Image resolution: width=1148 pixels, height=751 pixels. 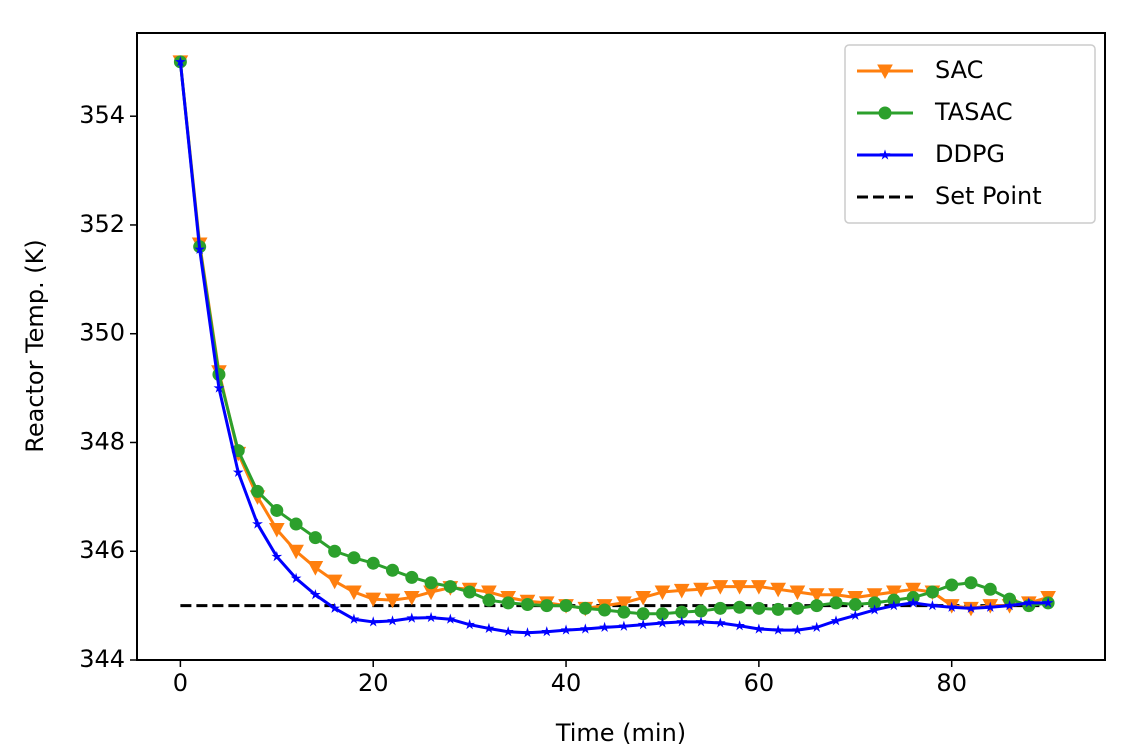 What do you see at coordinates (102, 224) in the screenshot?
I see `y-tick-label: 352` at bounding box center [102, 224].